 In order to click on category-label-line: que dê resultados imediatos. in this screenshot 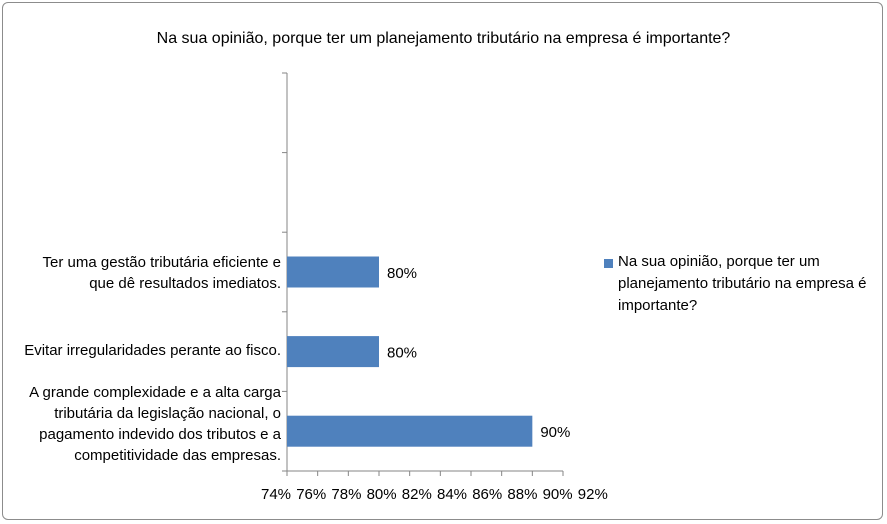, I will do `click(185, 283)`.